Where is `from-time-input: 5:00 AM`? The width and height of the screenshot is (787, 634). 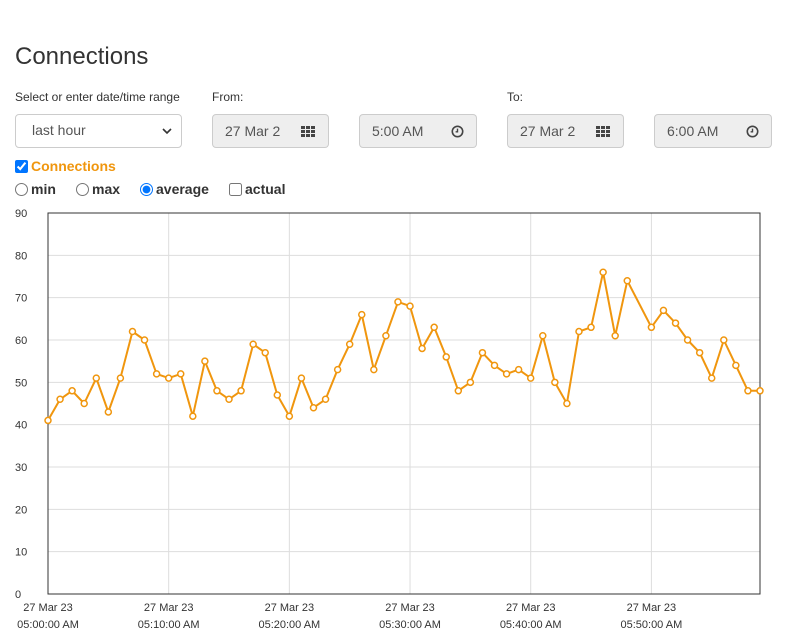 from-time-input: 5:00 AM is located at coordinates (399, 131).